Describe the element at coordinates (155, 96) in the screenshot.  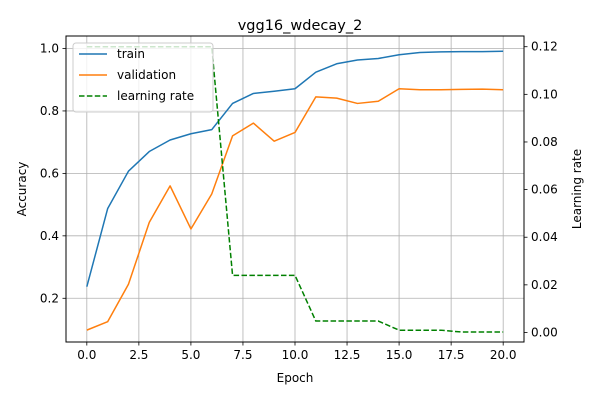
I see `legend-label: learning rate` at that location.